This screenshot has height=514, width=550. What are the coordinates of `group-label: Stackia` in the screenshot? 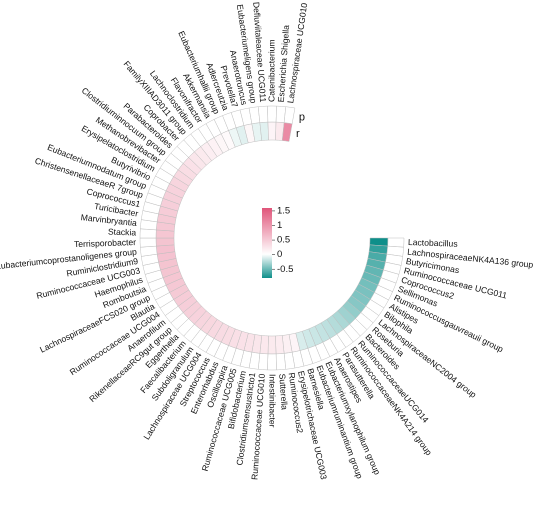 It's located at (122, 232).